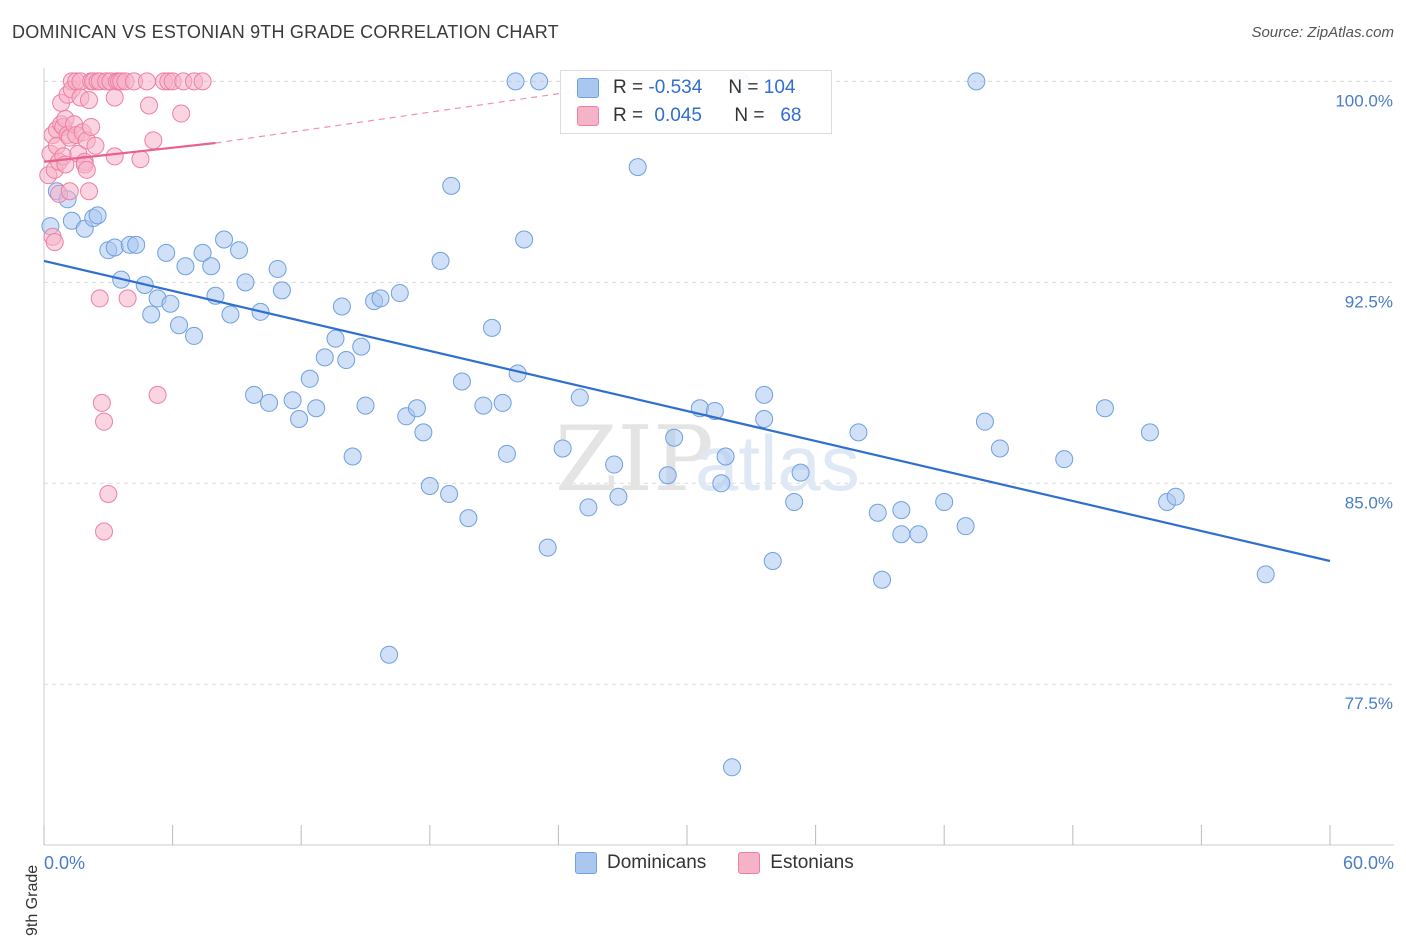  What do you see at coordinates (1364, 402) in the screenshot?
I see `y-tick-labels: 100.0% 92.5% 85.0% 77.5%` at bounding box center [1364, 402].